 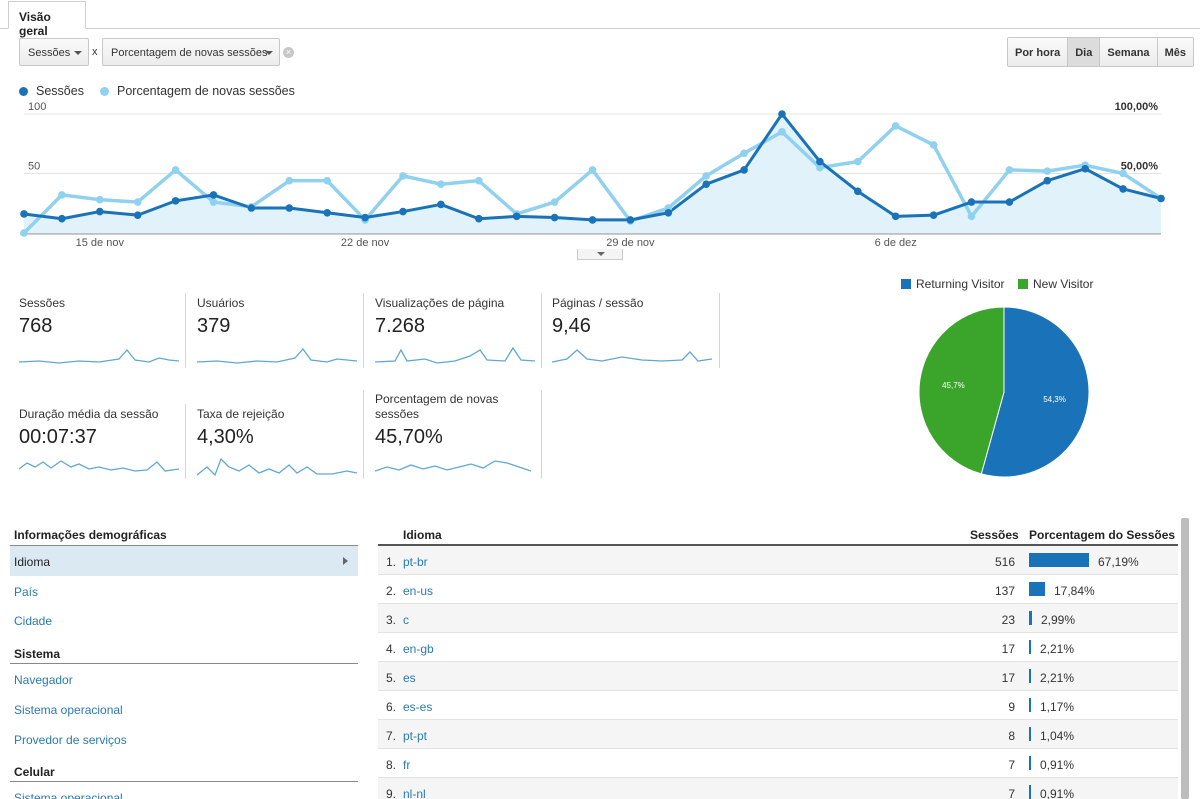 I want to click on column-header-sessions: Sessões, so click(x=994, y=535).